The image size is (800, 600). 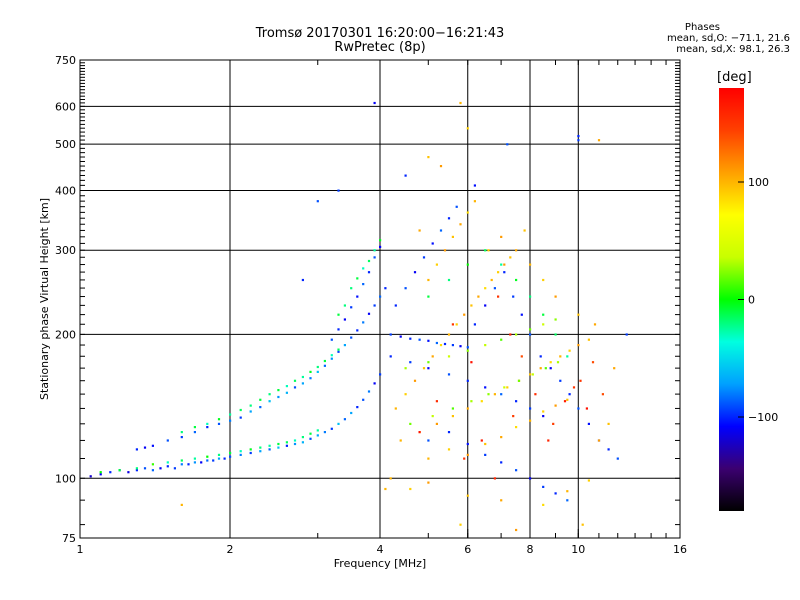 What do you see at coordinates (702, 27) in the screenshot?
I see `phase-stats-heading: Phases` at bounding box center [702, 27].